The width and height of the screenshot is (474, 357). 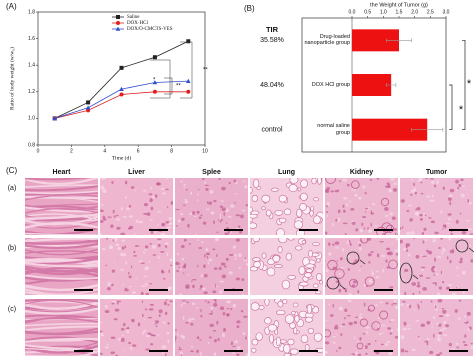 What do you see at coordinates (121, 79) in the screenshot?
I see `series-line` at bounding box center [121, 79].